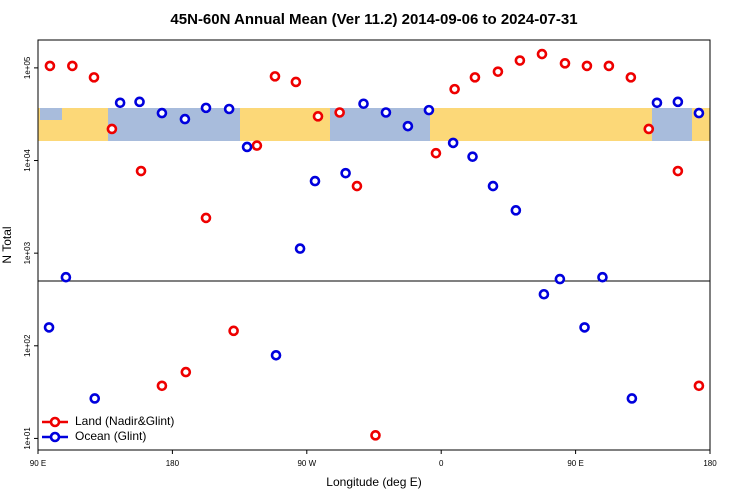 Image resolution: width=750 pixels, height=500 pixels. I want to click on y-tick-label: 1e+01, so click(27, 438).